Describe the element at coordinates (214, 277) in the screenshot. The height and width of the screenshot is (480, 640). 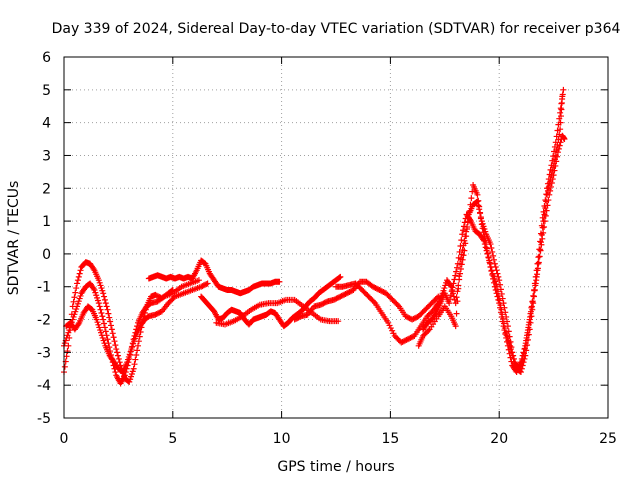
I see `series-track-d` at that location.